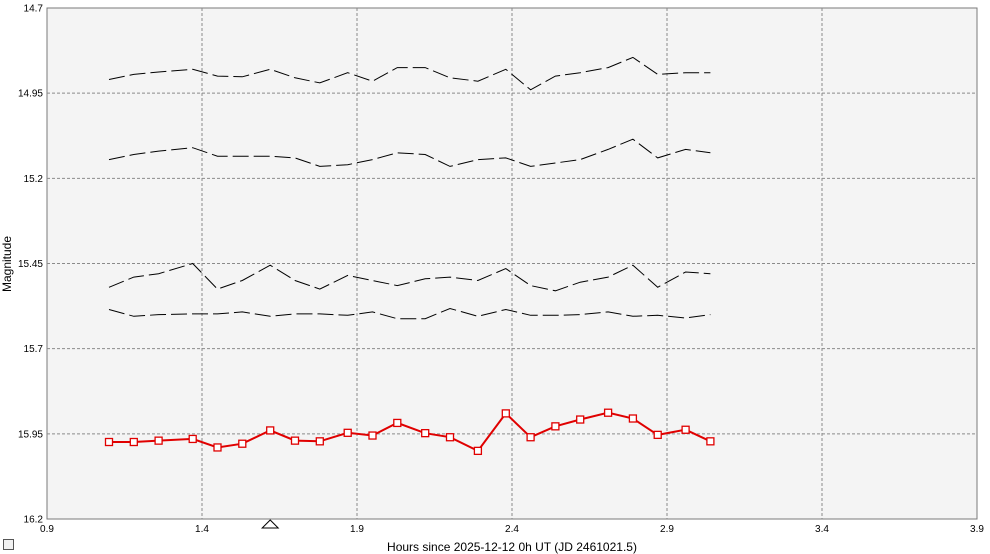  What do you see at coordinates (822, 529) in the screenshot?
I see `x-tick-label: 3.4` at bounding box center [822, 529].